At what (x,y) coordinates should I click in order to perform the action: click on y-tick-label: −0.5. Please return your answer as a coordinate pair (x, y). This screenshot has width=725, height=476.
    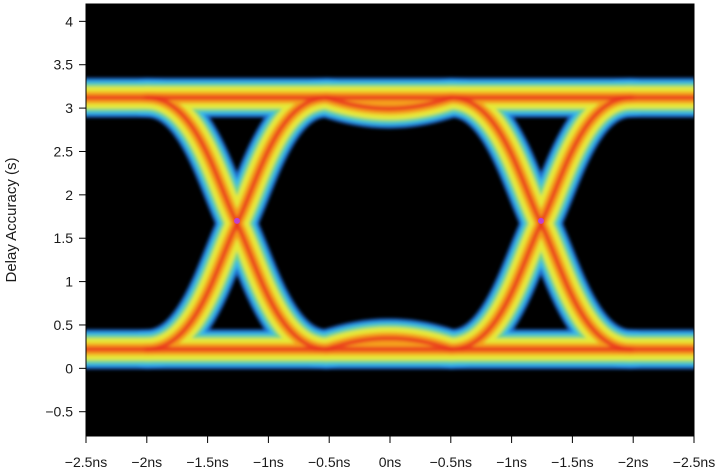
    Looking at the image, I should click on (59, 412).